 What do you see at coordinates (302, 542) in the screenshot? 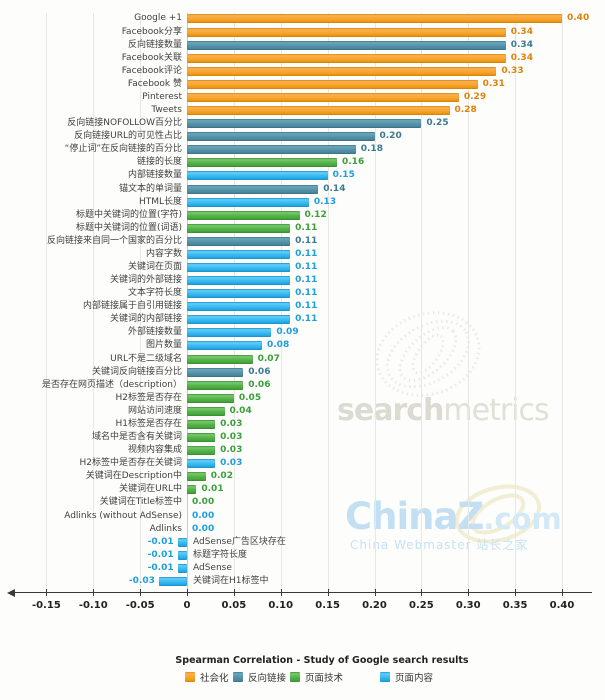
I see `bar-row: AdSense广告区块存在 -0.01` at bounding box center [302, 542].